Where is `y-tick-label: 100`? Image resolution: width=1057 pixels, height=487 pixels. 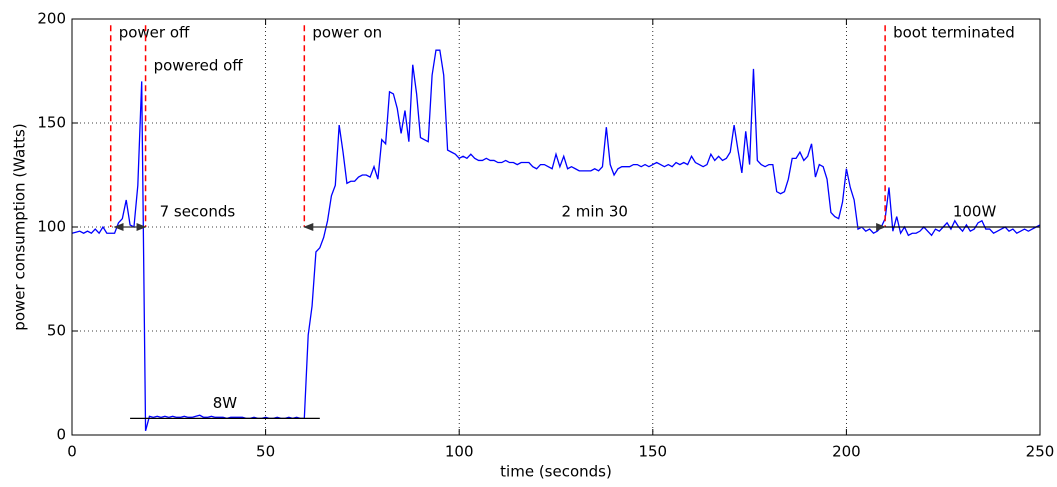
y-tick-label: 100 is located at coordinates (51, 227).